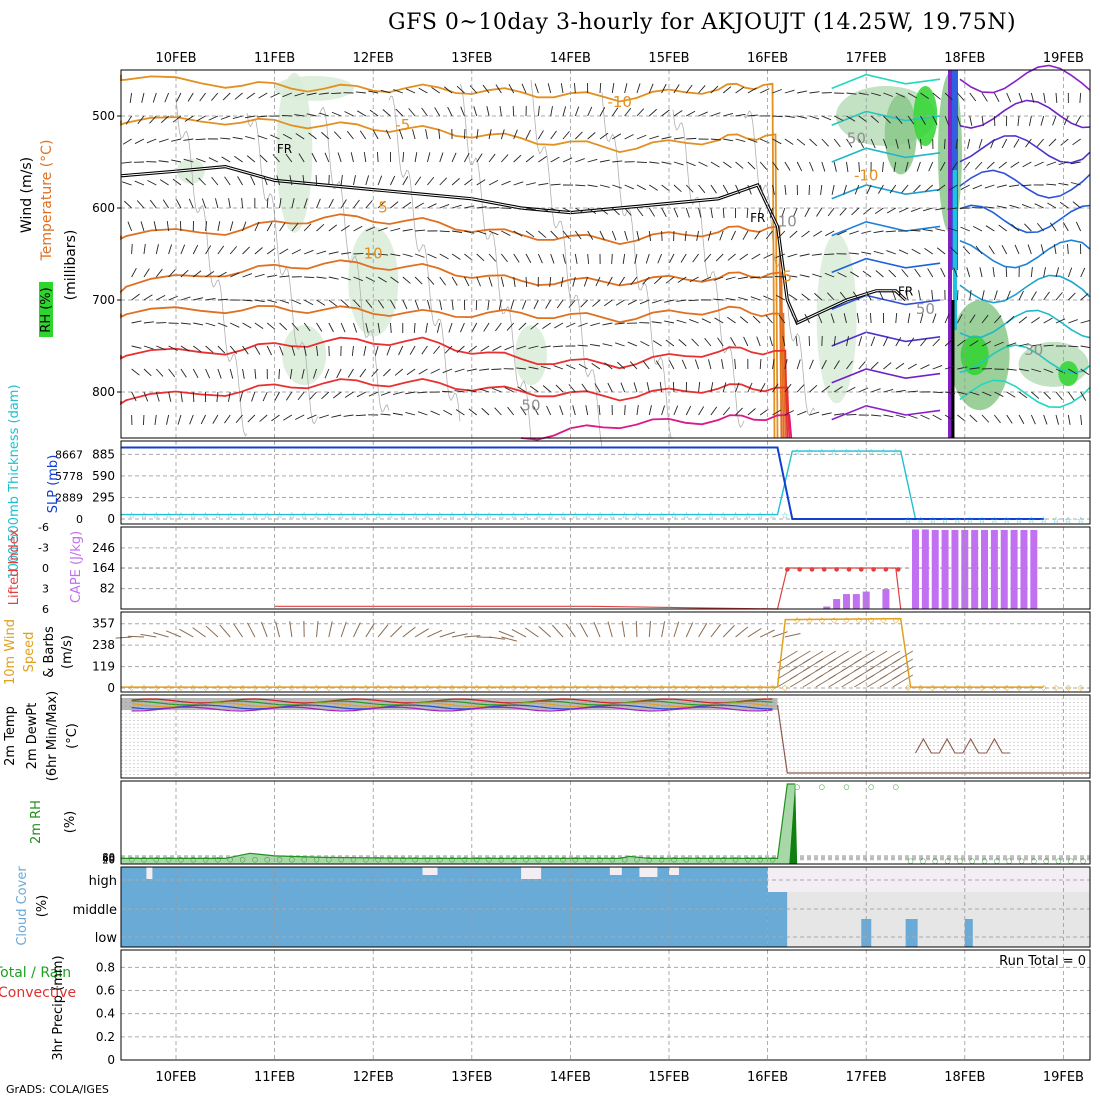  What do you see at coordinates (57, 1089) in the screenshot?
I see `footer-credit: GrADS: COLA/IGES` at bounding box center [57, 1089].